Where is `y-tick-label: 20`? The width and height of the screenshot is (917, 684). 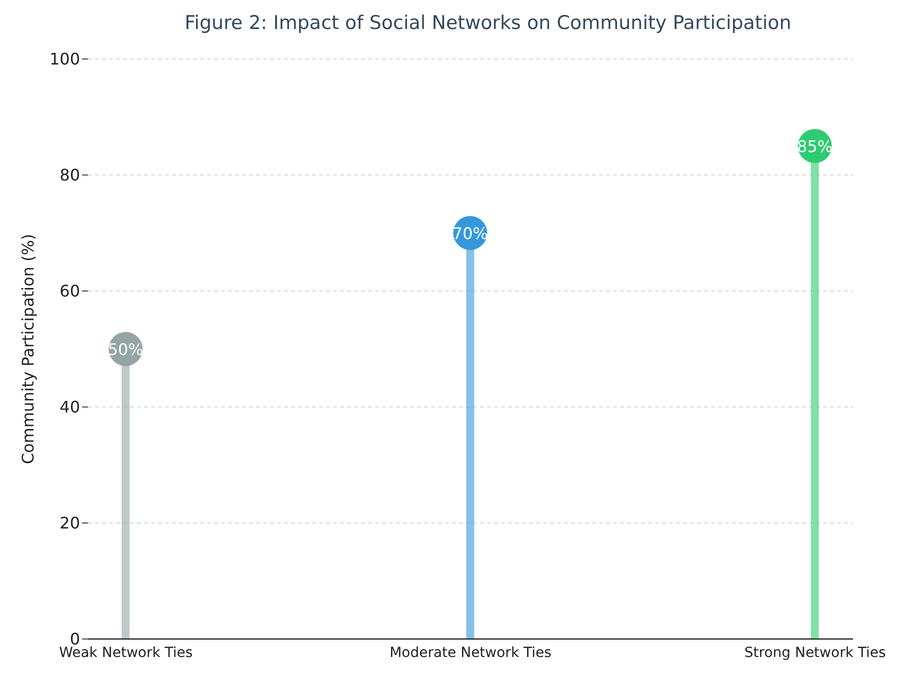
y-tick-label: 20 is located at coordinates (70, 523).